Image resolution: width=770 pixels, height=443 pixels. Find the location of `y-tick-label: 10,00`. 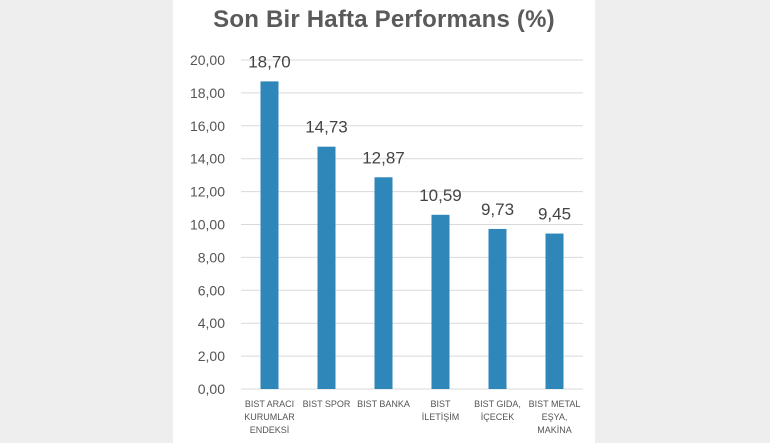

y-tick-label: 10,00 is located at coordinates (207, 225).